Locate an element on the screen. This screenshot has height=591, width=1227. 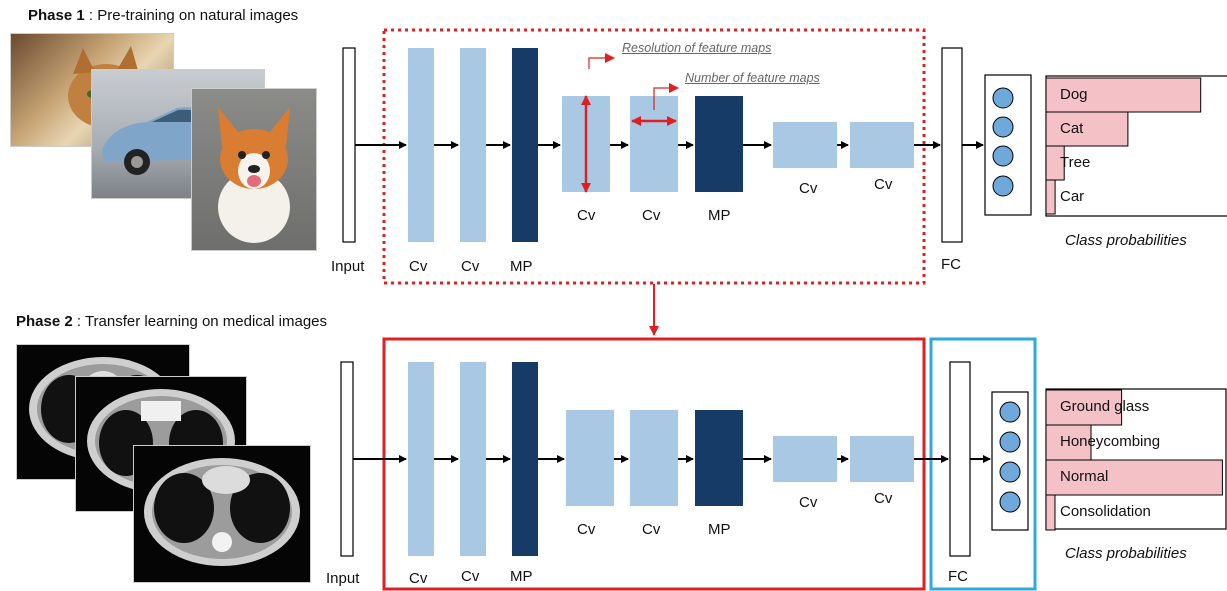
phase2-input-label: Input is located at coordinates (343, 578).